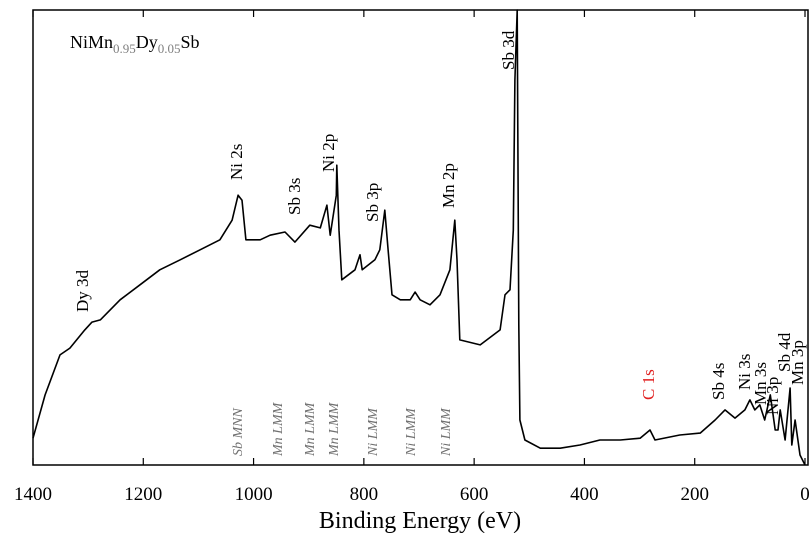 The height and width of the screenshot is (533, 809). What do you see at coordinates (364, 494) in the screenshot?
I see `x-tick-label: 800` at bounding box center [364, 494].